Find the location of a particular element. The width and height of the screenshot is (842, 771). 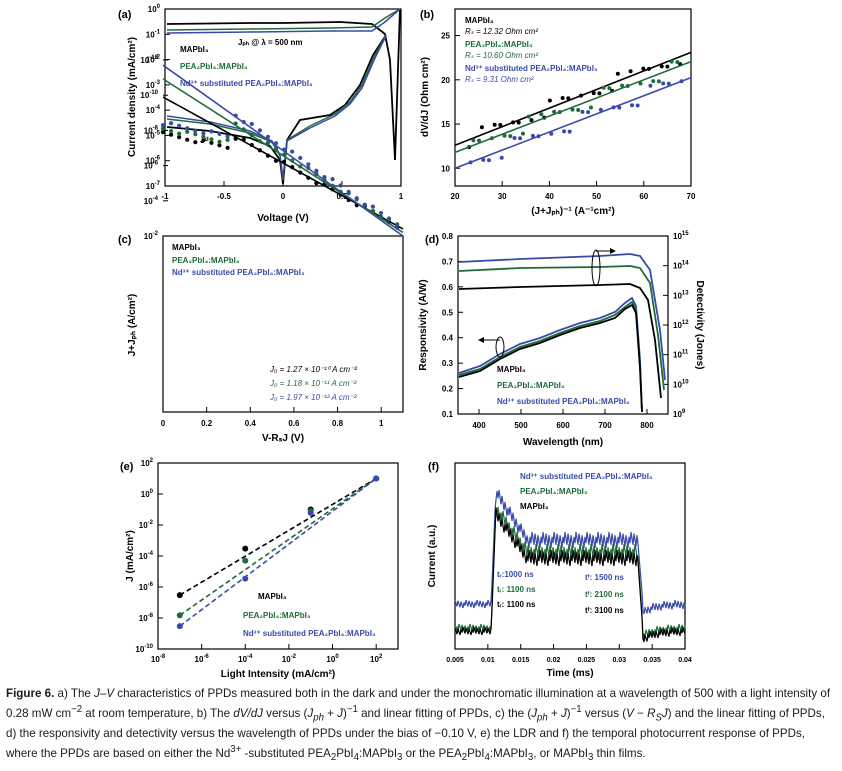

panel-e-legend-mapbi: MAPbI₃ is located at coordinates (272, 596).